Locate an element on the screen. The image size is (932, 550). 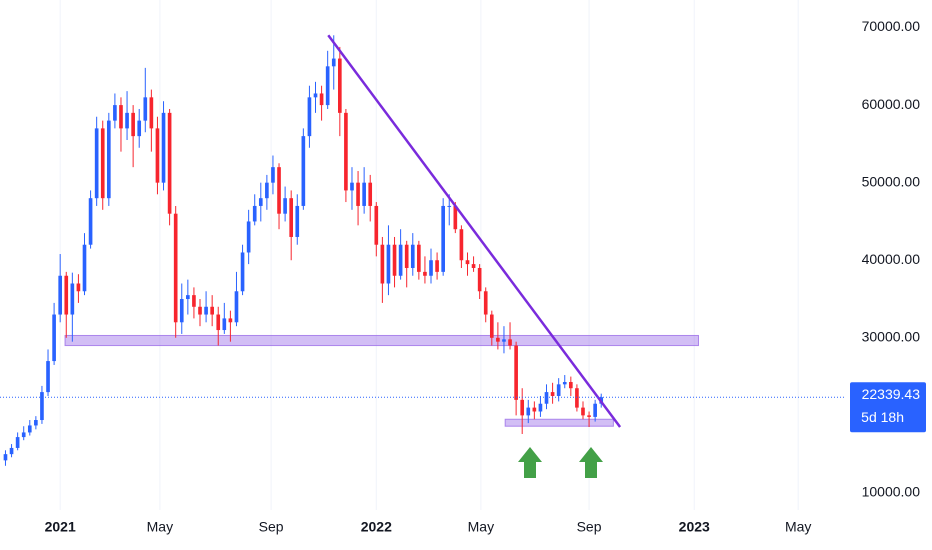
x-tick-label: 2021 is located at coordinates (60, 527).